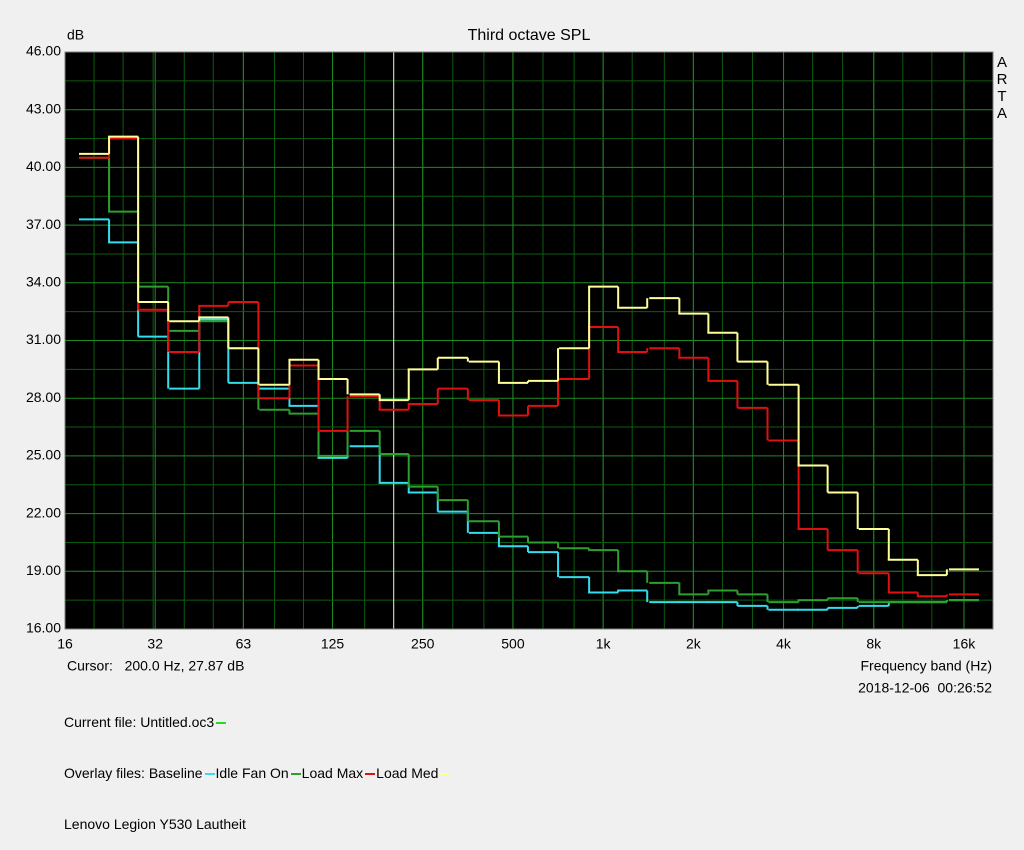 The height and width of the screenshot is (850, 1024). Describe the element at coordinates (43, 282) in the screenshot. I see `y-tick-label: 34.00` at that location.